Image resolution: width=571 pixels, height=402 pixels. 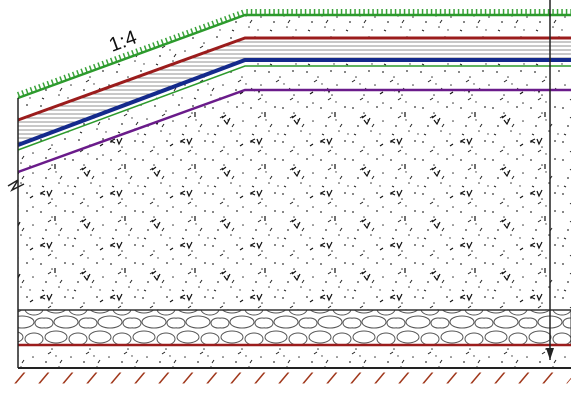 What do you see at coordinates (550, 354) in the screenshot?
I see `axis-arrow` at bounding box center [550, 354].